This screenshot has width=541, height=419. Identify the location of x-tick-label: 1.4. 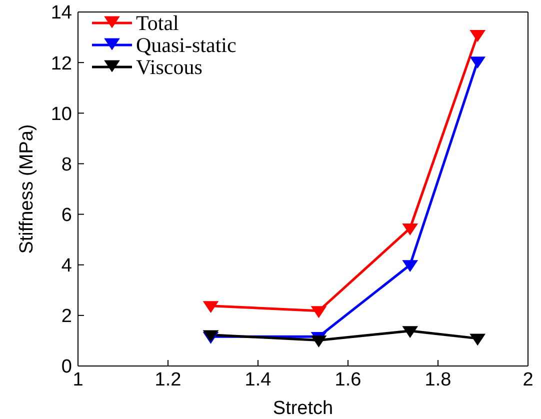
(258, 379).